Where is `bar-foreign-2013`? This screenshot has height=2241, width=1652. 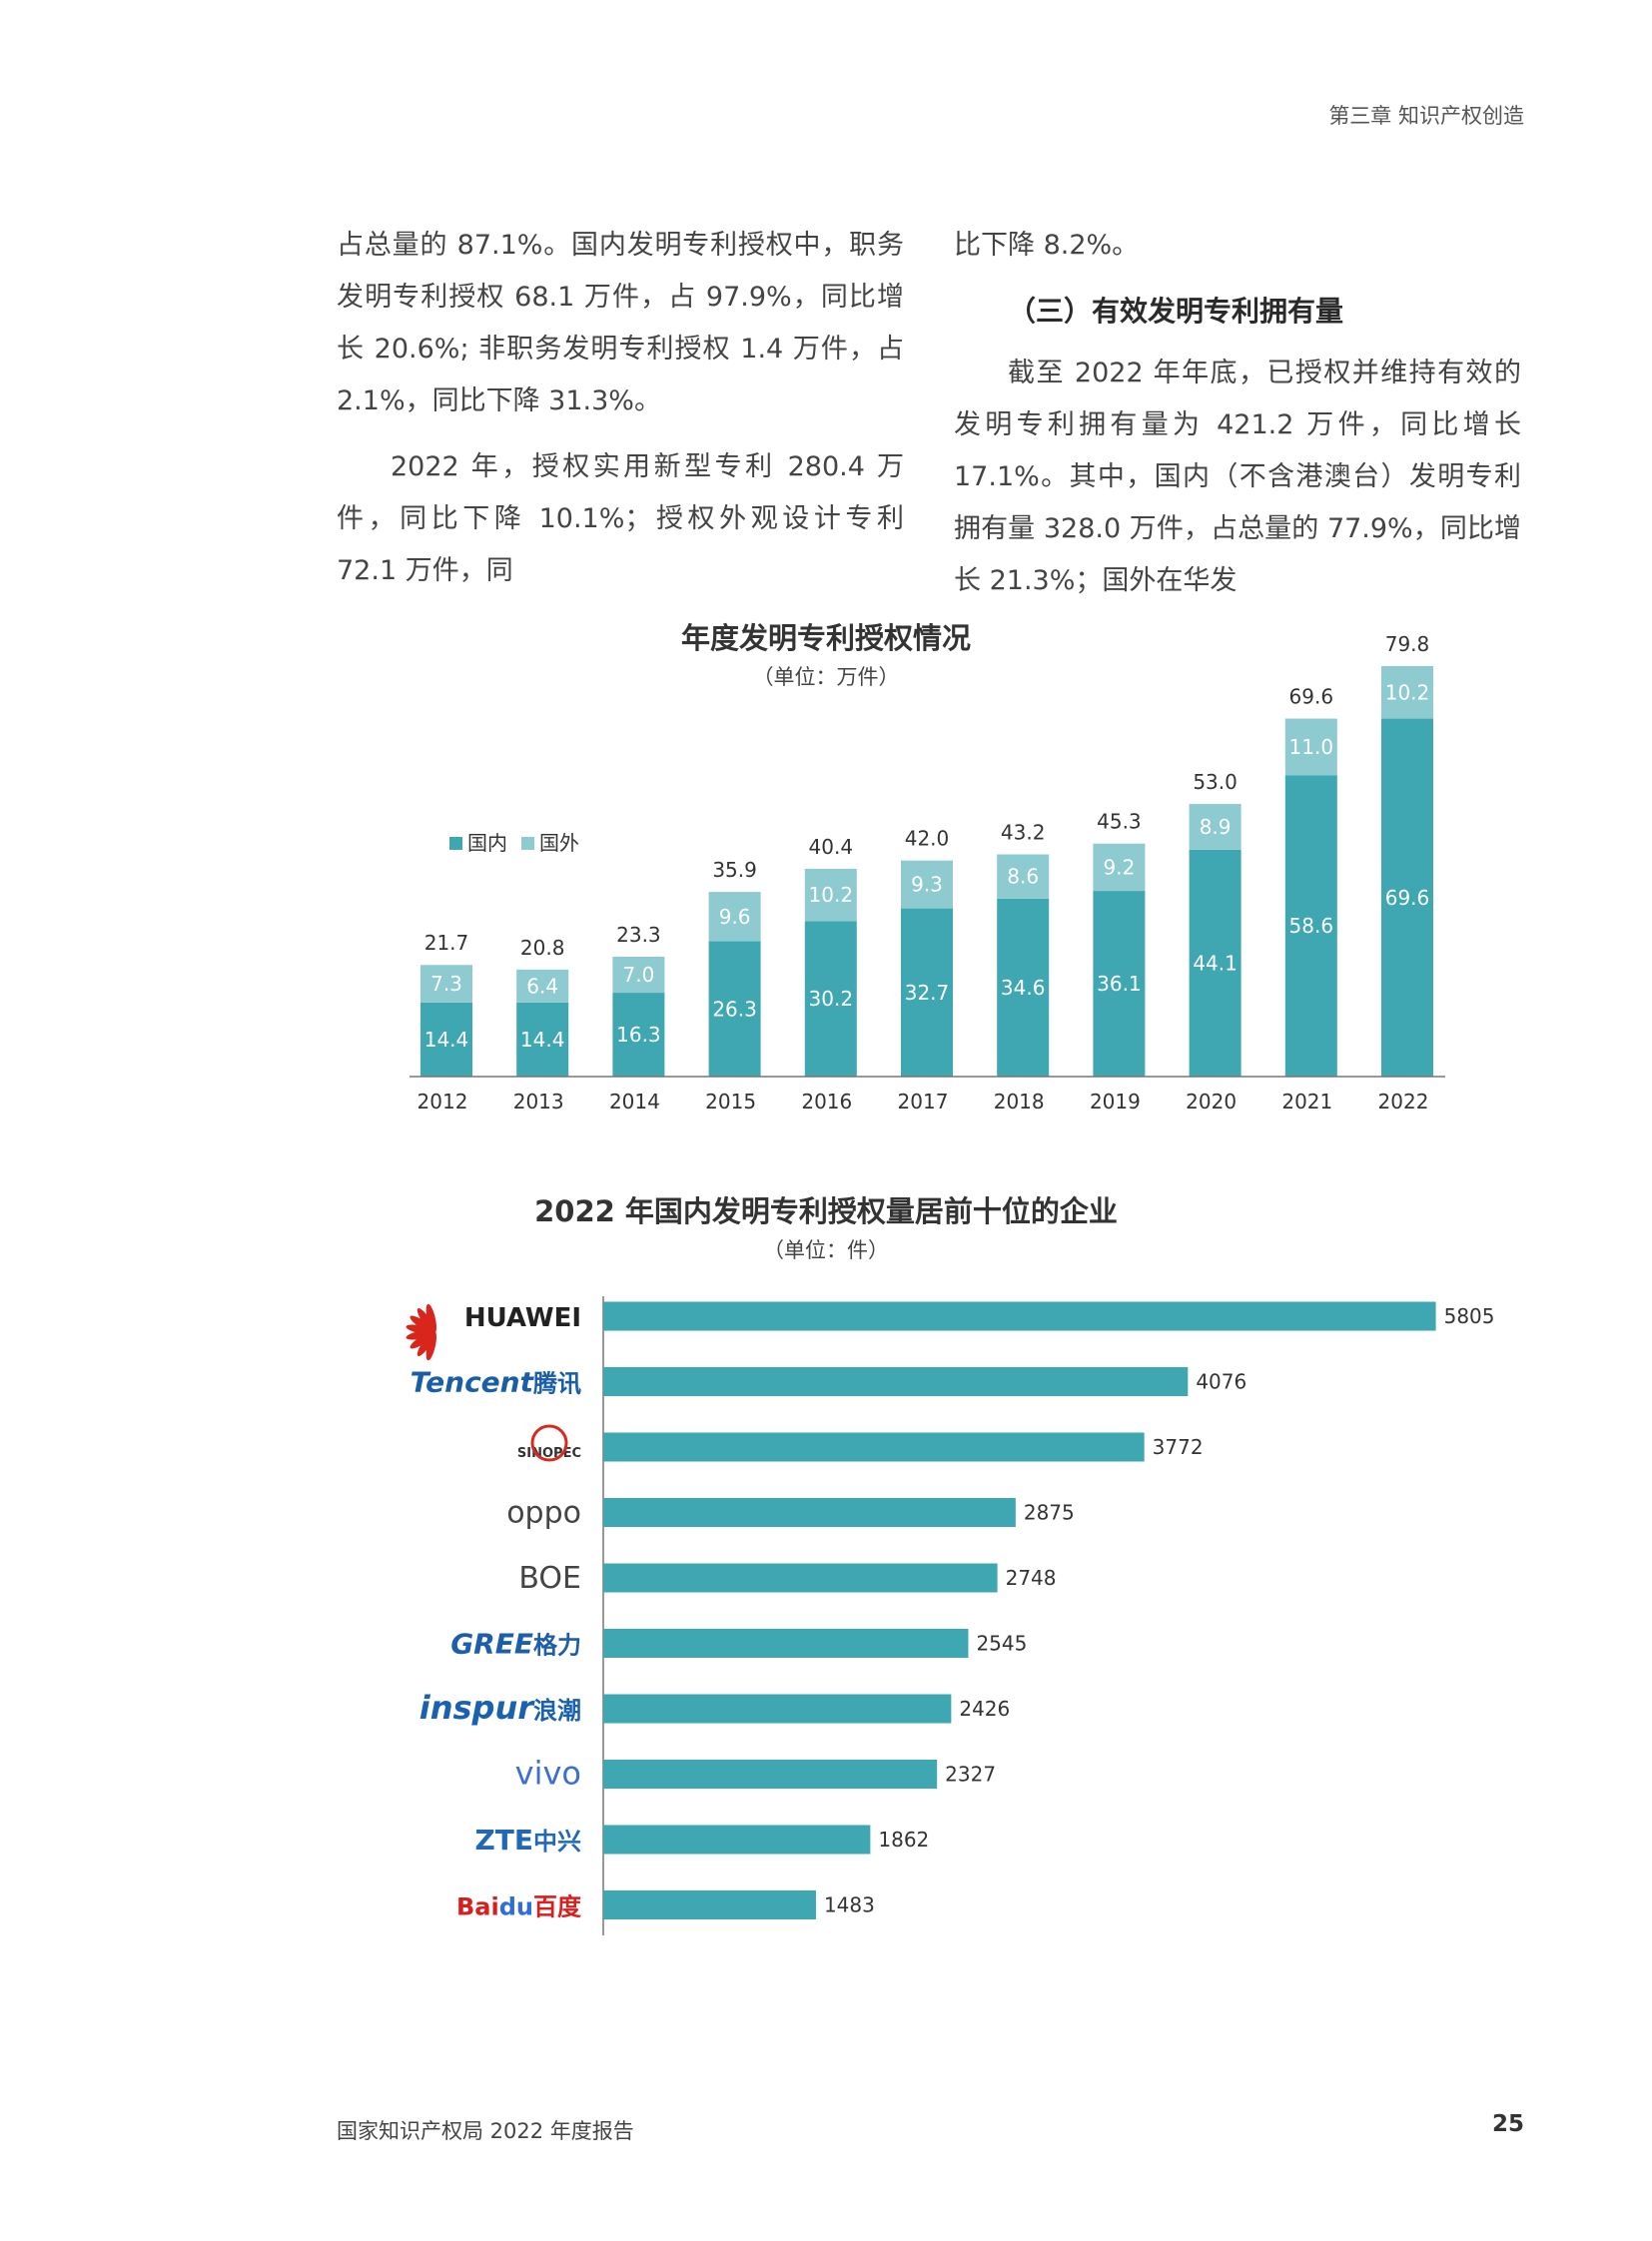
bar-foreign-2013 is located at coordinates (542, 986).